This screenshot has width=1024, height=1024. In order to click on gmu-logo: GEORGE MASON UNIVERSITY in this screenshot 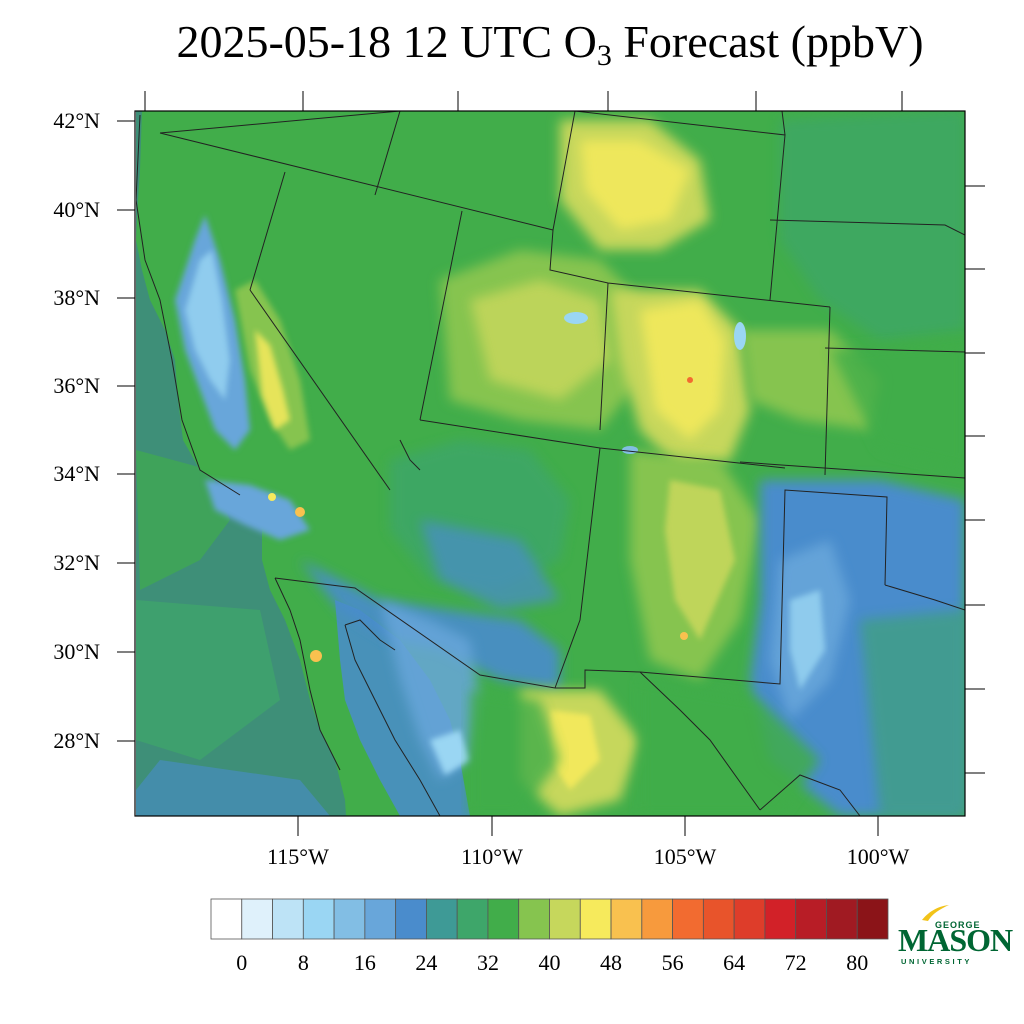, I will do `click(955, 935)`.